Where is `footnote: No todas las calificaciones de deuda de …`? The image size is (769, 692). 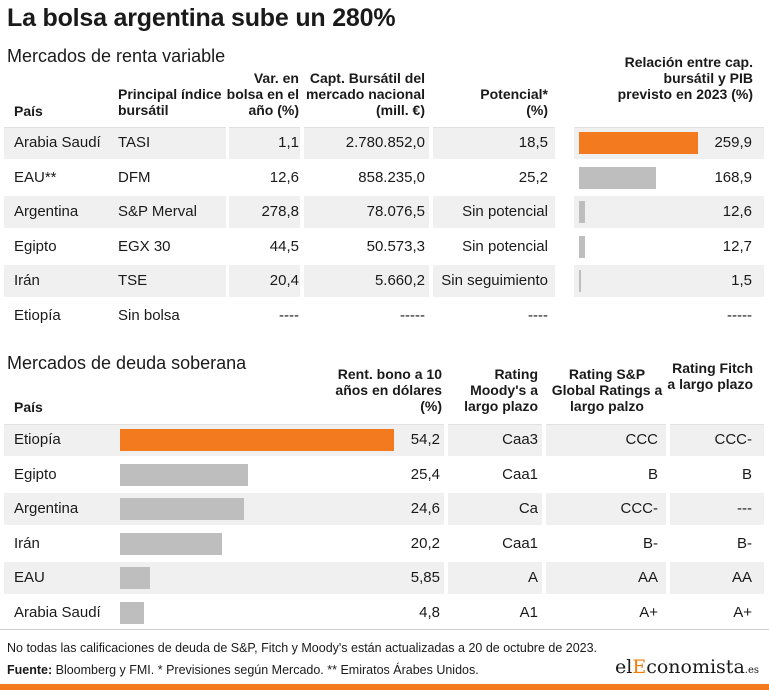 footnote: No todas las calificaciones de deuda de … is located at coordinates (302, 648).